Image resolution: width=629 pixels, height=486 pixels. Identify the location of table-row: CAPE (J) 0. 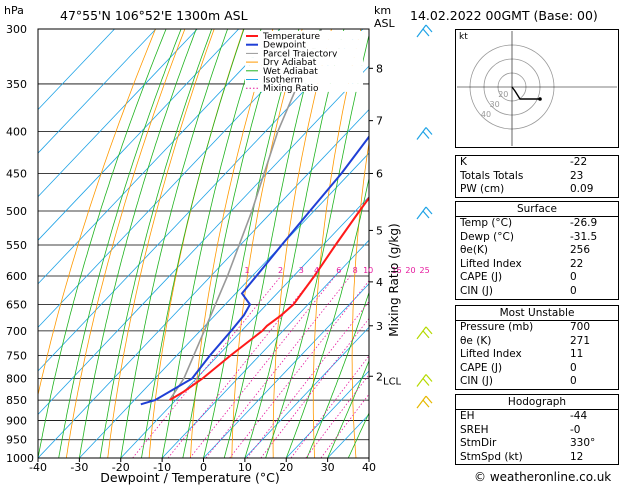
(537, 369).